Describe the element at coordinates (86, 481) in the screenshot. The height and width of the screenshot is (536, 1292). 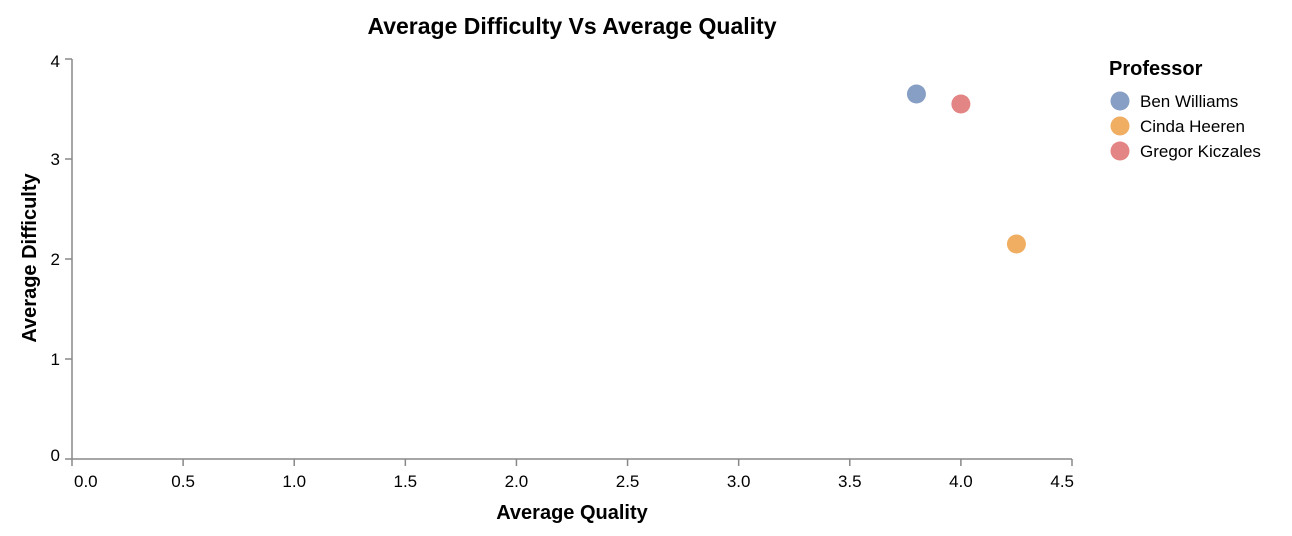
I see `x-tick-label: 0.0` at that location.